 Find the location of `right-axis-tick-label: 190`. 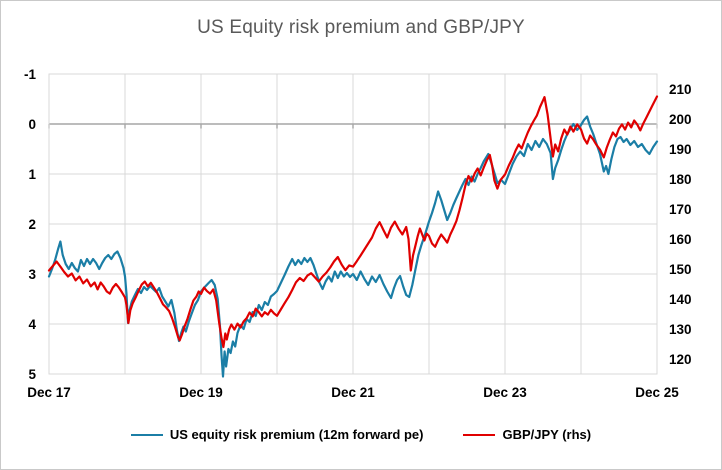

right-axis-tick-label: 190 is located at coordinates (680, 149).